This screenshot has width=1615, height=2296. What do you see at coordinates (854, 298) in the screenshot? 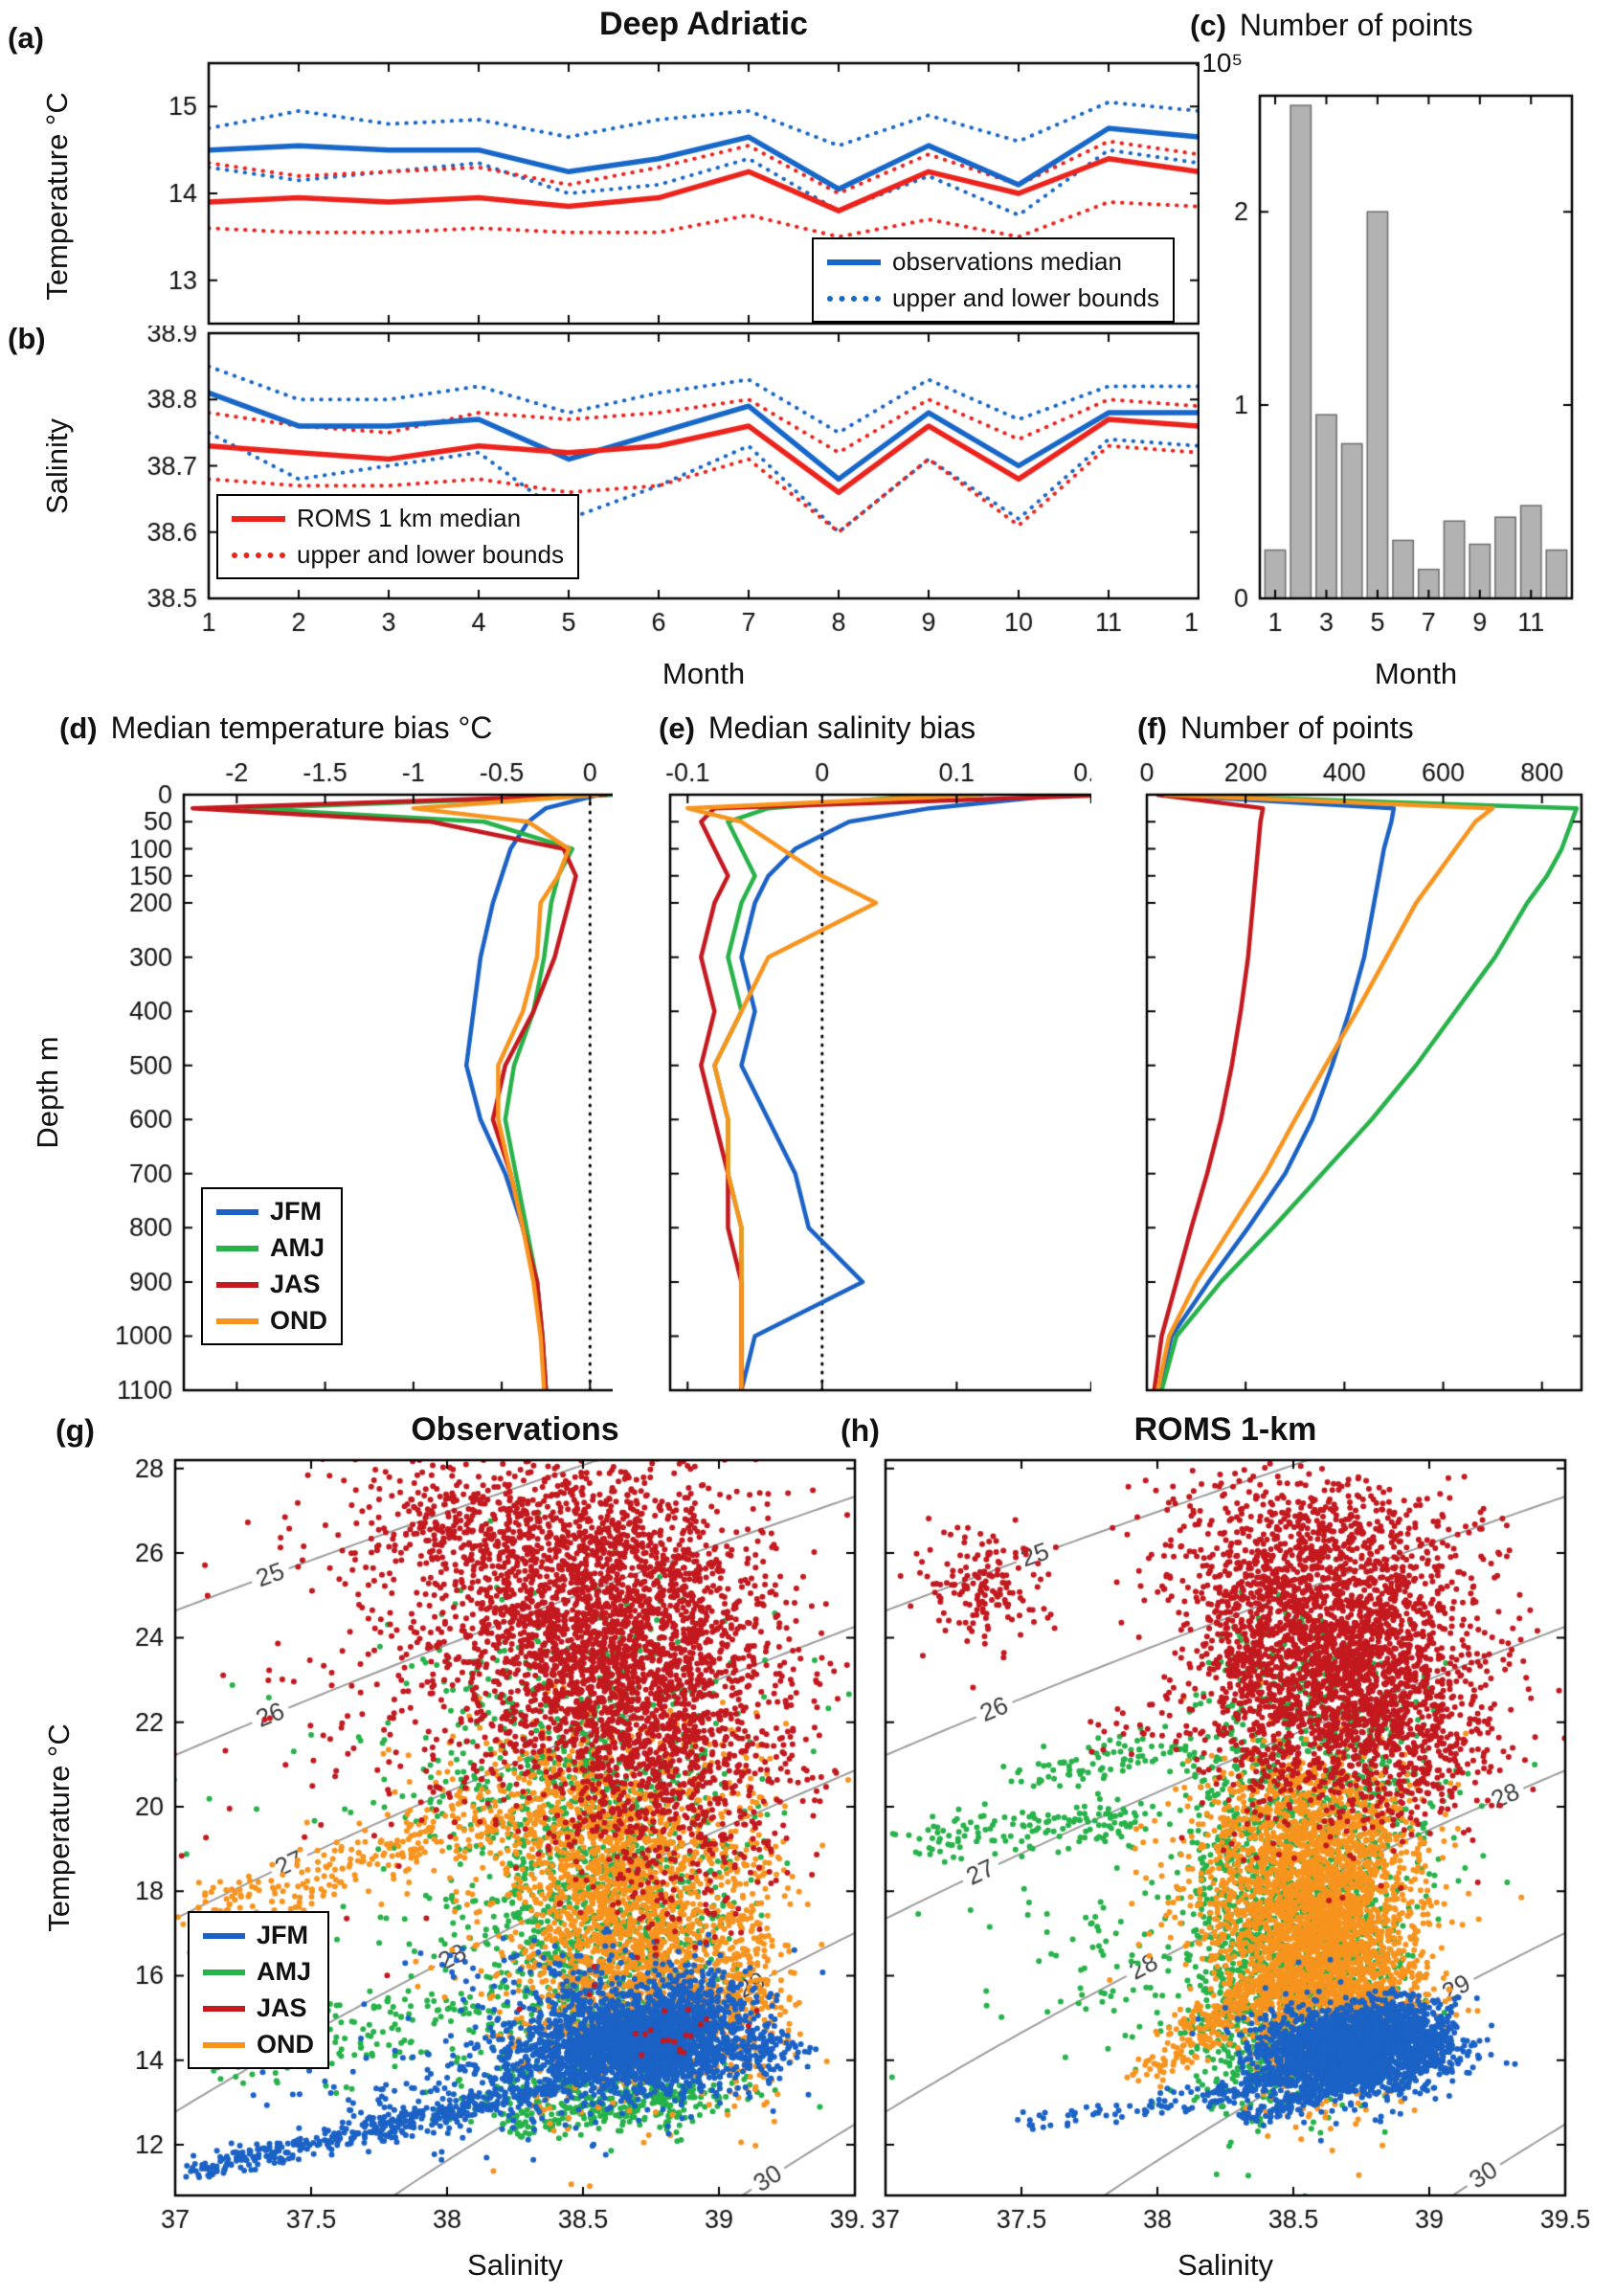
I see `obs-bounds-line-swatch` at bounding box center [854, 298].